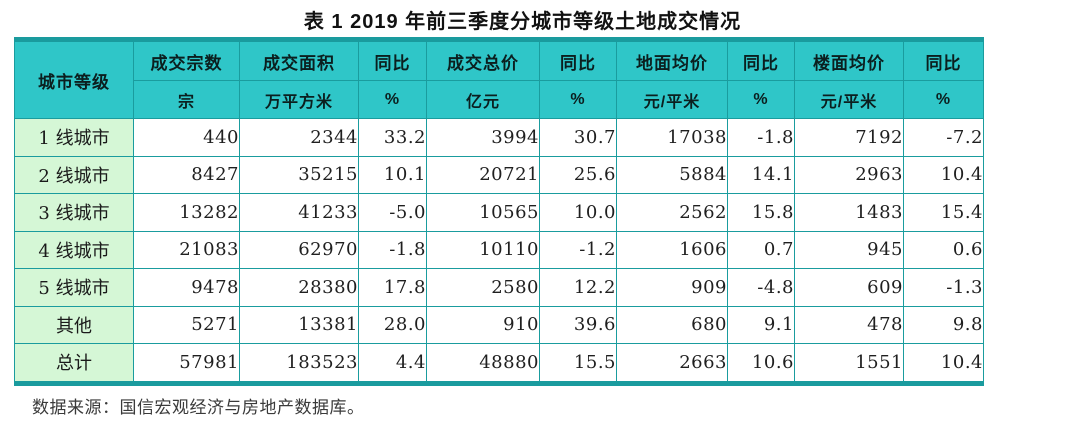 This screenshot has width=1077, height=442. I want to click on cell-value: 12.2, so click(578, 287).